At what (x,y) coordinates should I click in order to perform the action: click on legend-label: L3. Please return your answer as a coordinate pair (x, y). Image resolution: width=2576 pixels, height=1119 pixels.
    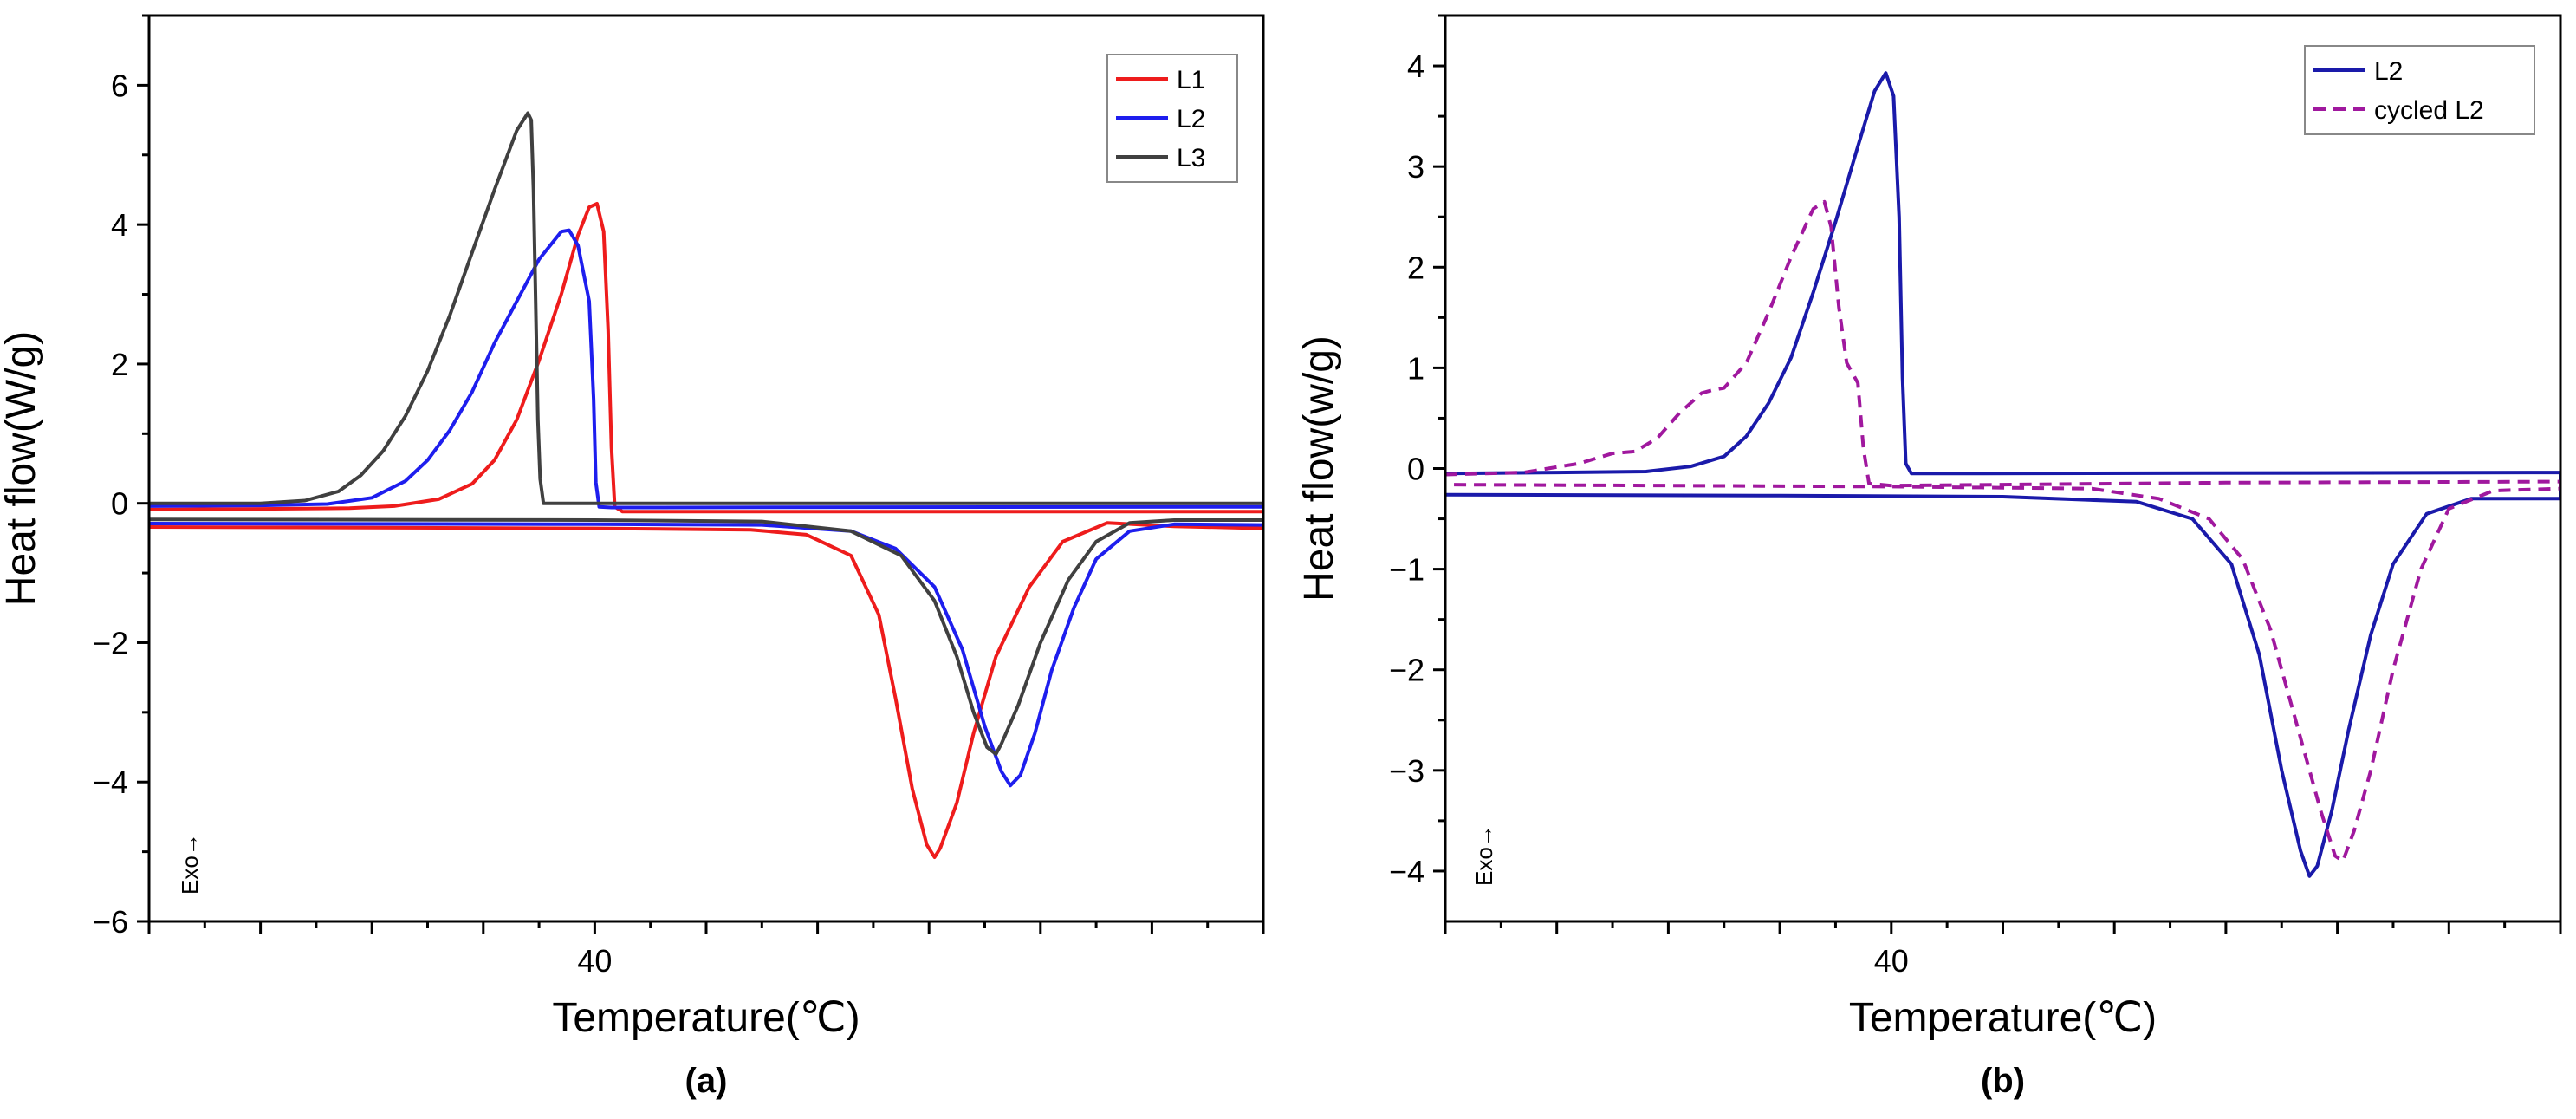
    Looking at the image, I should click on (1191, 158).